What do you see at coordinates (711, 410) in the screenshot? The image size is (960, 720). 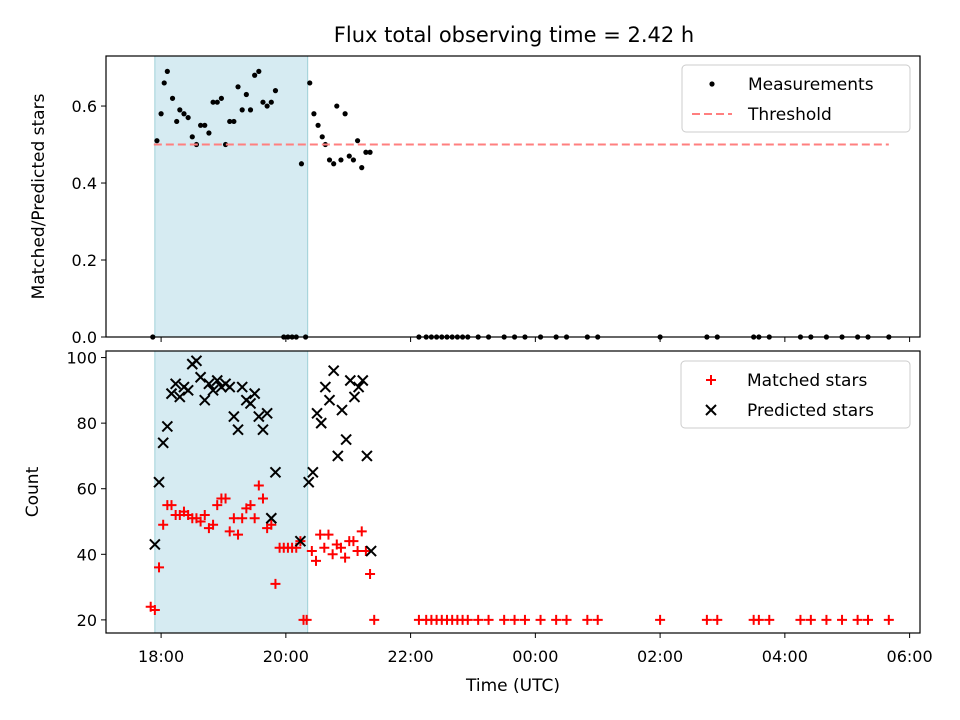 I see `legend-marker-x` at bounding box center [711, 410].